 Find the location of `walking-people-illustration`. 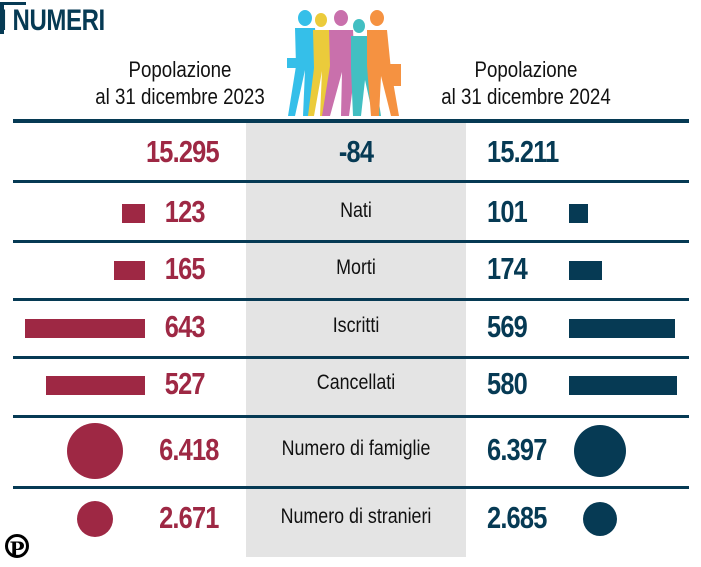

walking-people-illustration is located at coordinates (344, 63).